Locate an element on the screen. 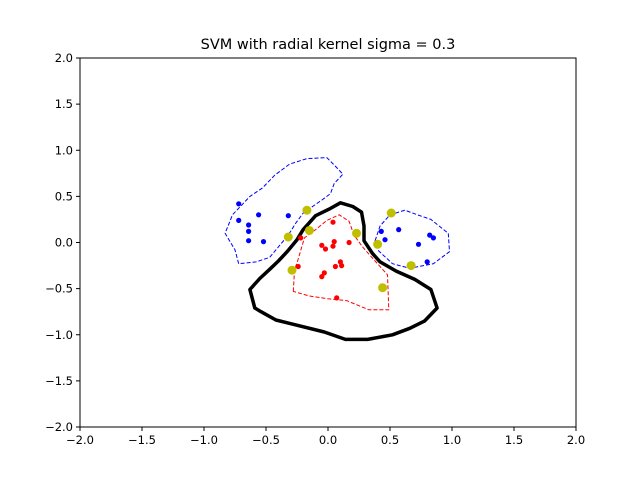 The image size is (640, 480). y-tick-label: 0.5 is located at coordinates (64, 196).